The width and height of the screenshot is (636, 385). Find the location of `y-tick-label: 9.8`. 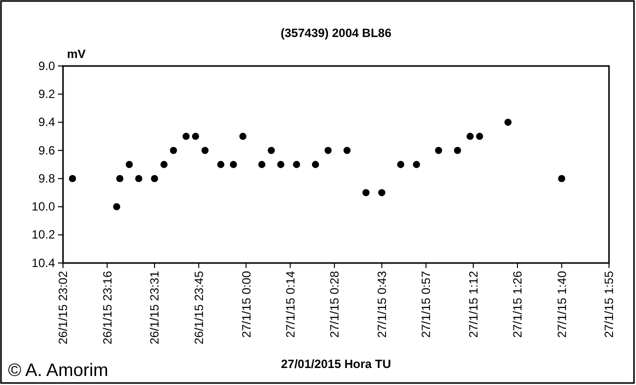

y-tick-label: 9.8 is located at coordinates (47, 178).